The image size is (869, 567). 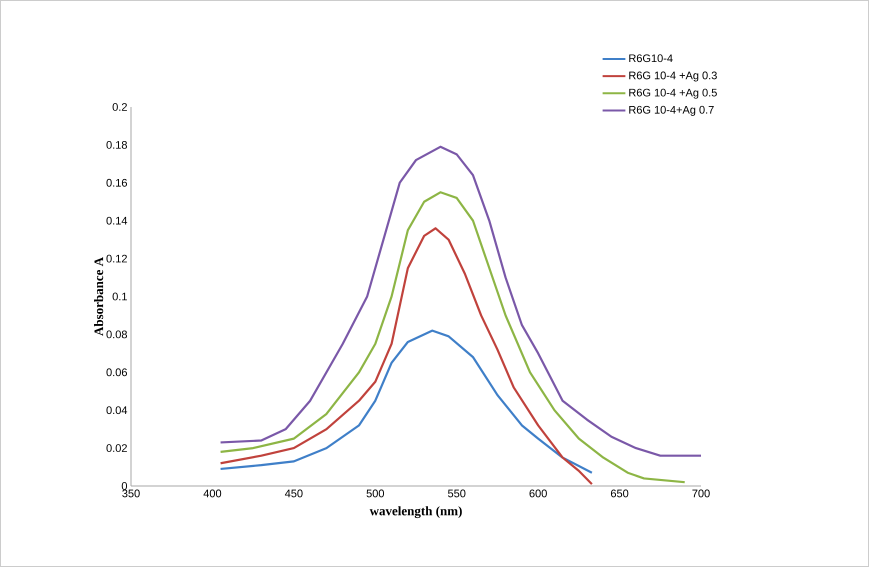 What do you see at coordinates (416, 512) in the screenshot?
I see `x-axis-title: wavelength (nm)` at bounding box center [416, 512].